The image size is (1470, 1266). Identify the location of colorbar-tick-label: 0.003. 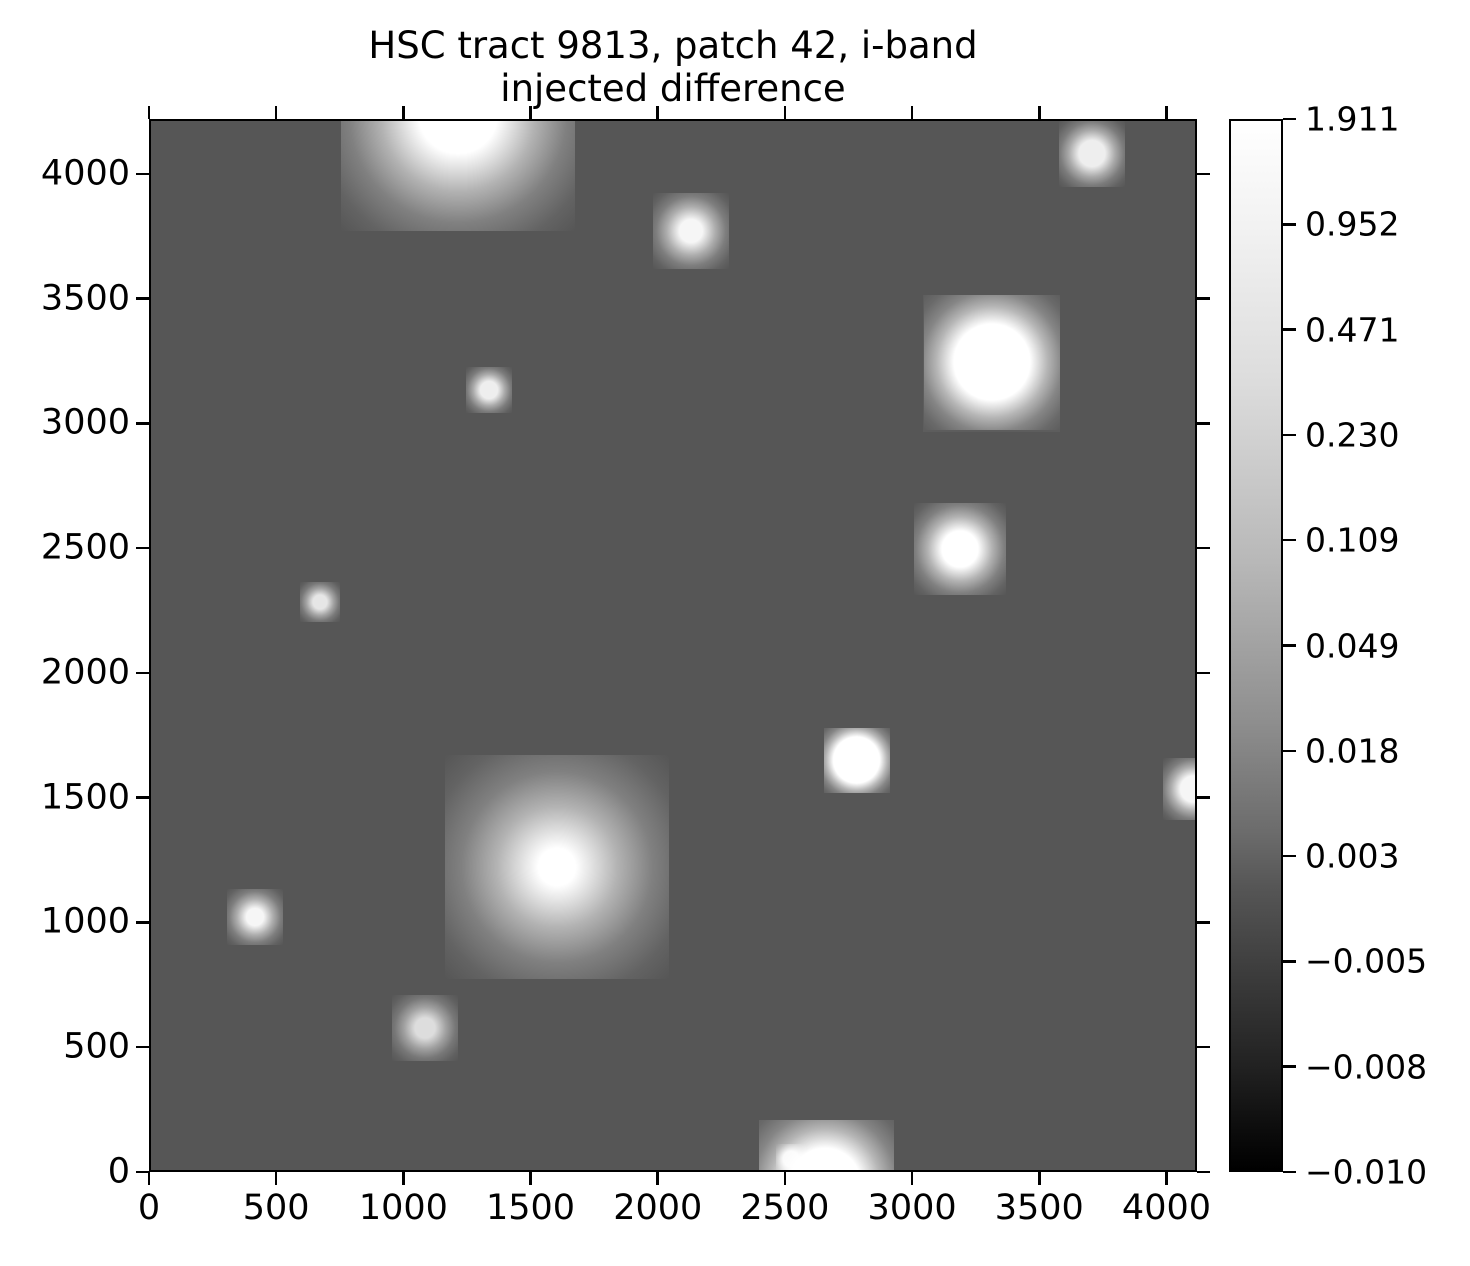
(1352, 856).